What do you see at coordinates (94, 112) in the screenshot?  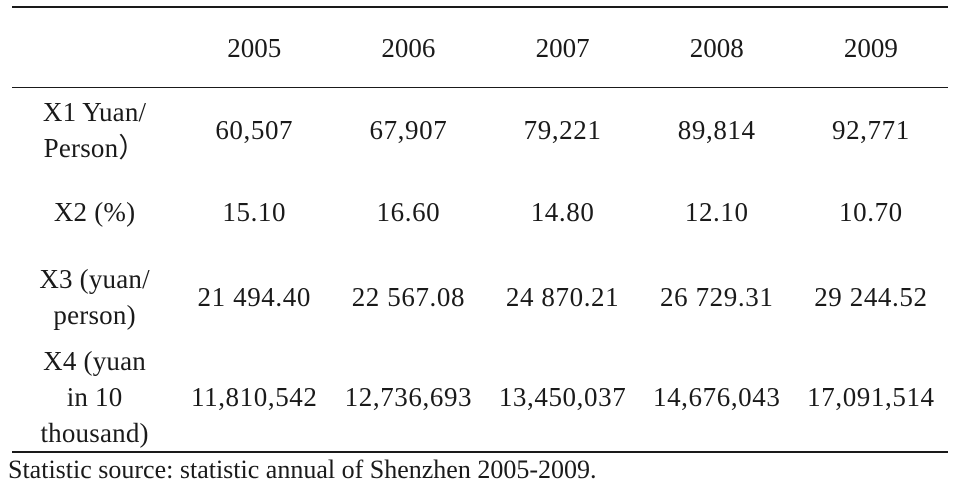 I see `row-label-line: X1 Yuan/` at bounding box center [94, 112].